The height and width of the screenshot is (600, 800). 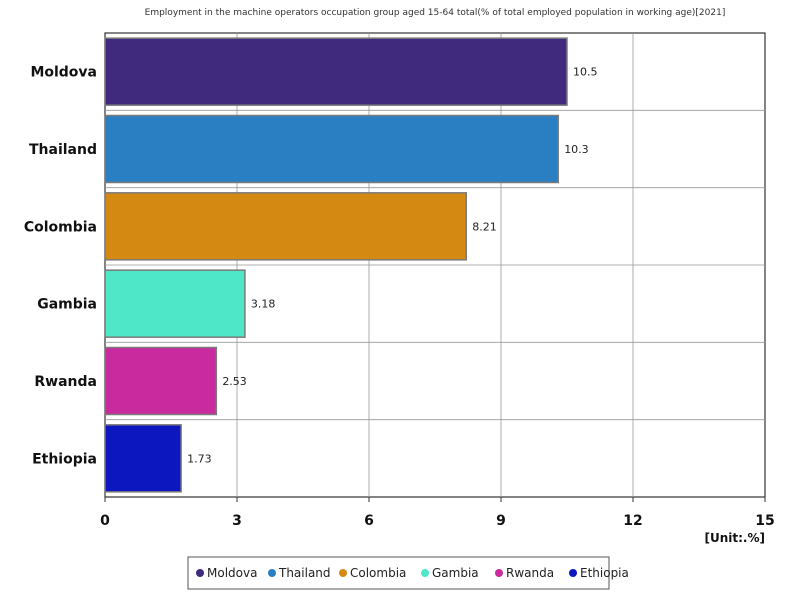 What do you see at coordinates (343, 573) in the screenshot?
I see `legend-marker-colombia` at bounding box center [343, 573].